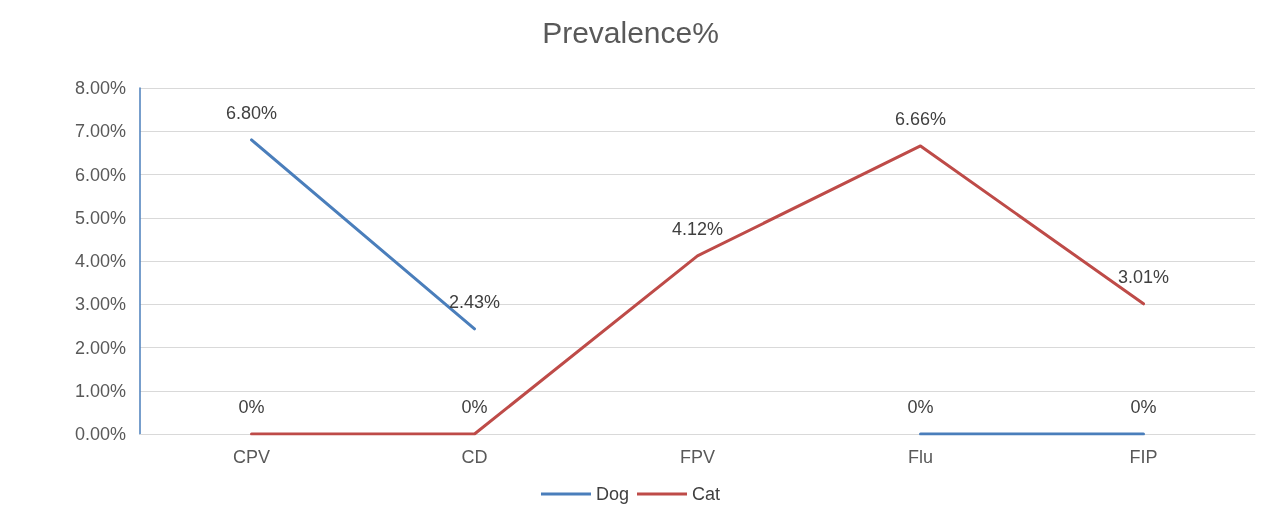 The image size is (1261, 516). What do you see at coordinates (474, 457) in the screenshot?
I see `x-tick-label: CD` at bounding box center [474, 457].